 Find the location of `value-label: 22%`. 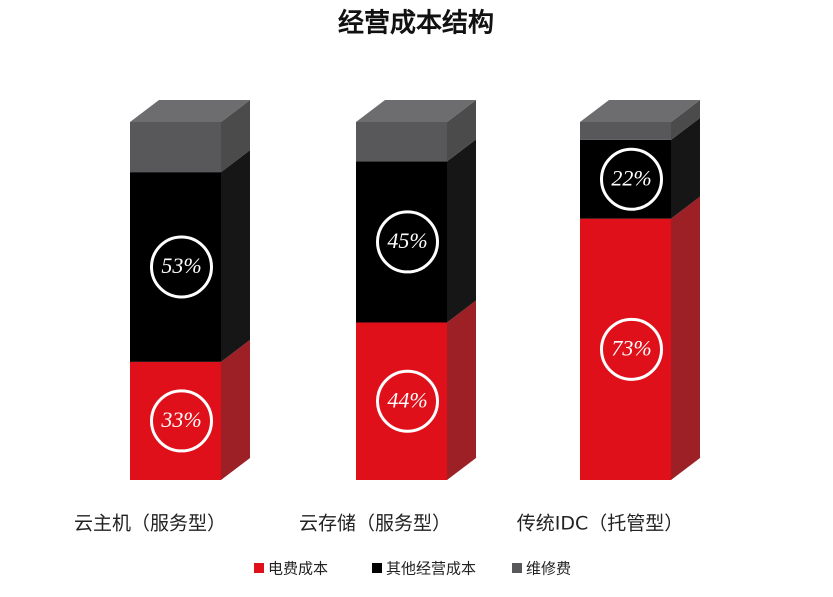

value-label: 22% is located at coordinates (631, 177).